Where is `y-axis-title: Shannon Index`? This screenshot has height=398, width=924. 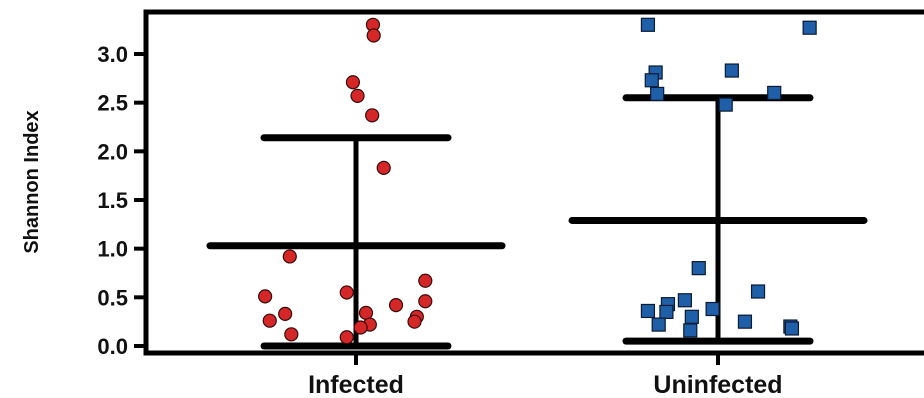
y-axis-title: Shannon Index is located at coordinates (32, 181).